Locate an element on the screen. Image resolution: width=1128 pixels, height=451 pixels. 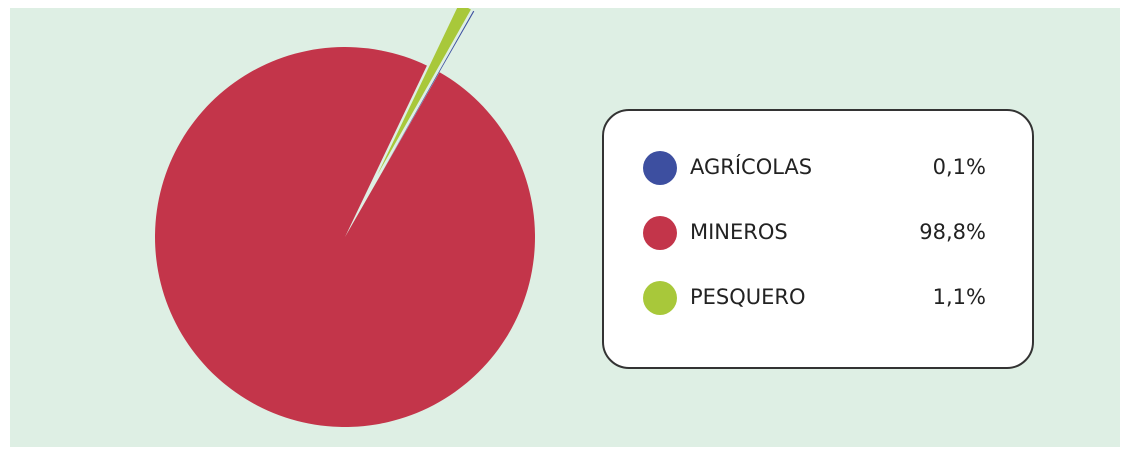
legend-value: 0,1% is located at coordinates (959, 167).